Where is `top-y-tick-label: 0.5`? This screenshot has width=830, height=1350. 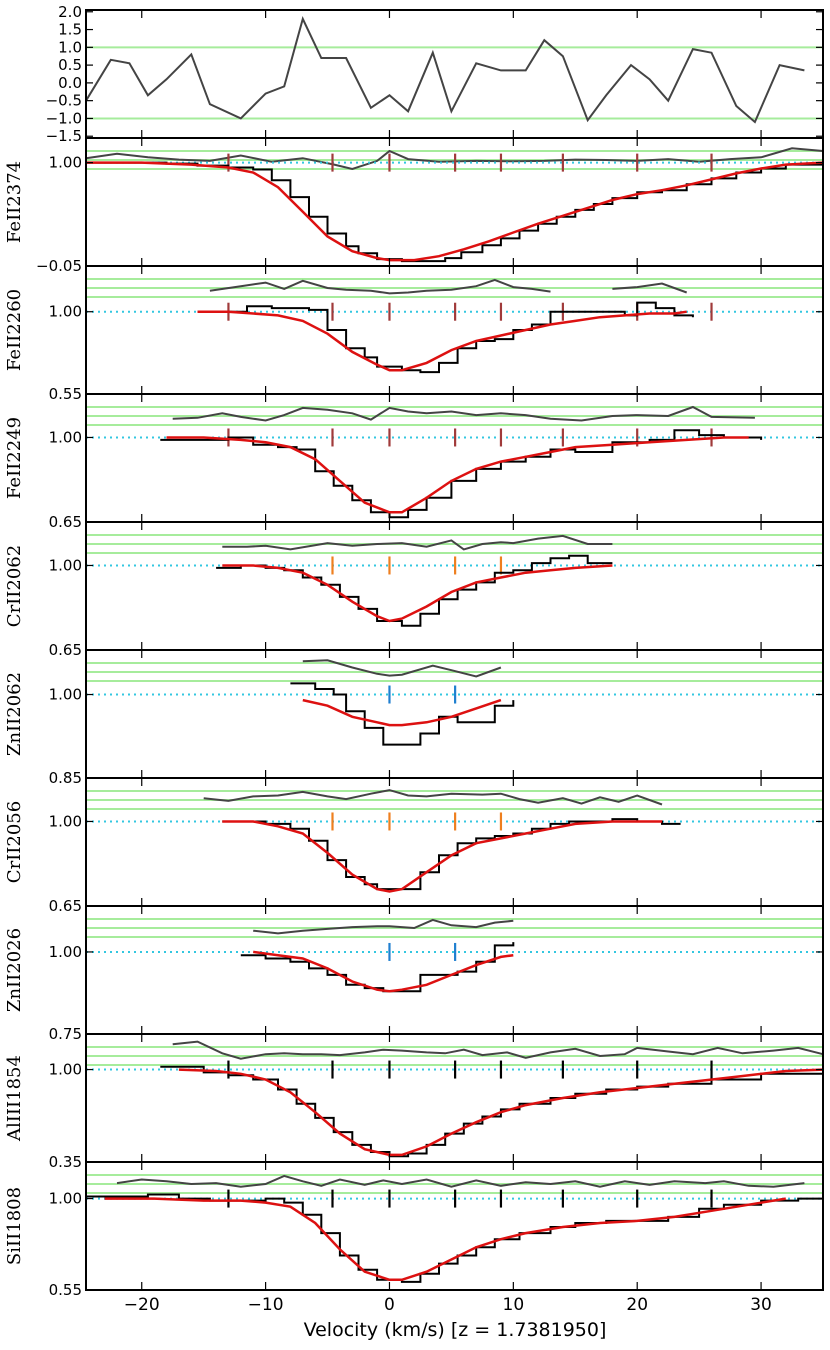 top-y-tick-label: 0.5 is located at coordinates (70, 65).